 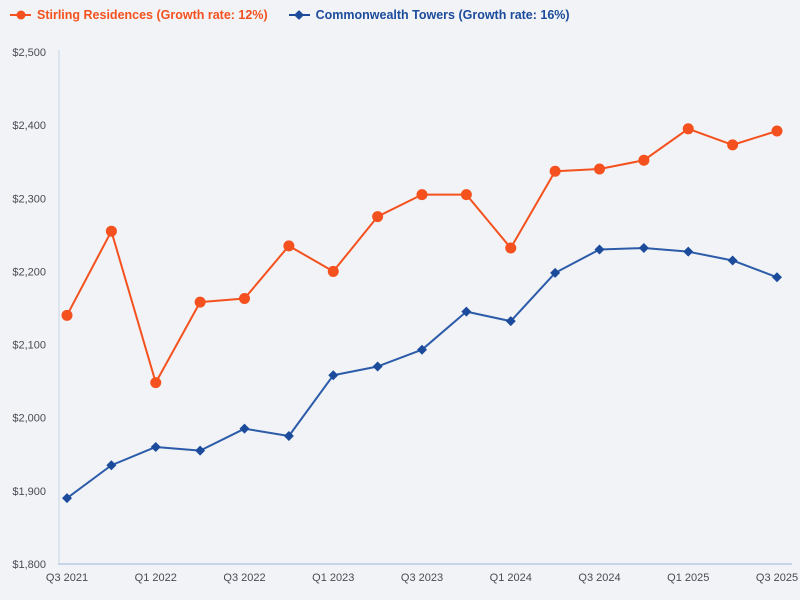 I want to click on x-axis-tick-label: Q1 2022, so click(x=156, y=578).